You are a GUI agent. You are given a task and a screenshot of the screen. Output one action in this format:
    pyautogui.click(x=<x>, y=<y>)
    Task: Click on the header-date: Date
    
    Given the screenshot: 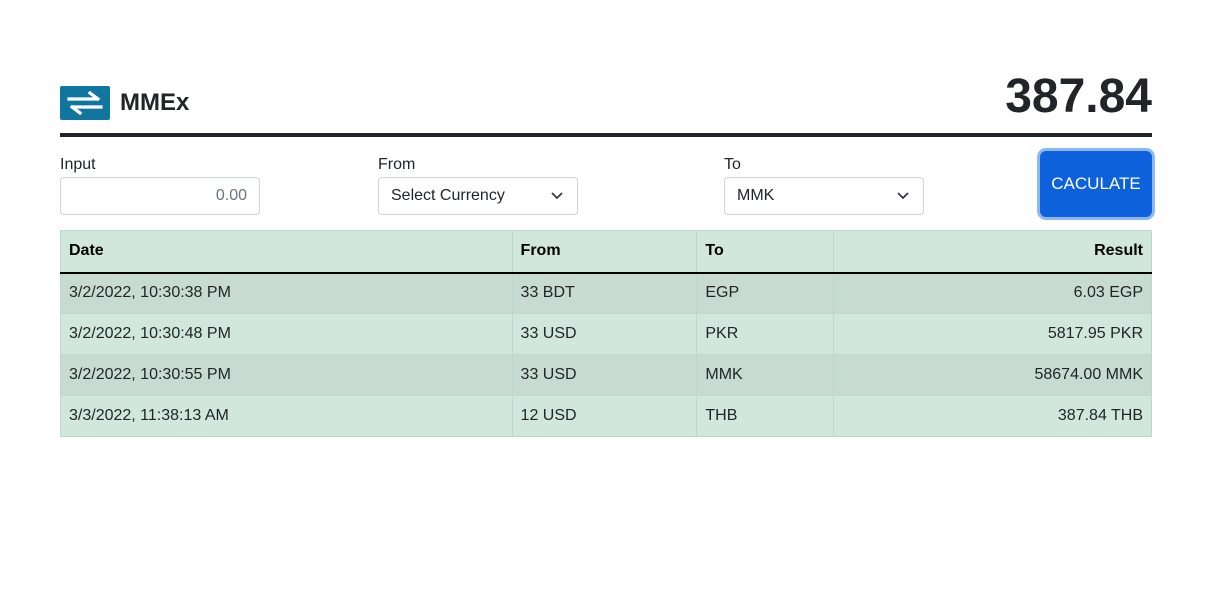 What is the action you would take?
    pyautogui.click(x=286, y=252)
    